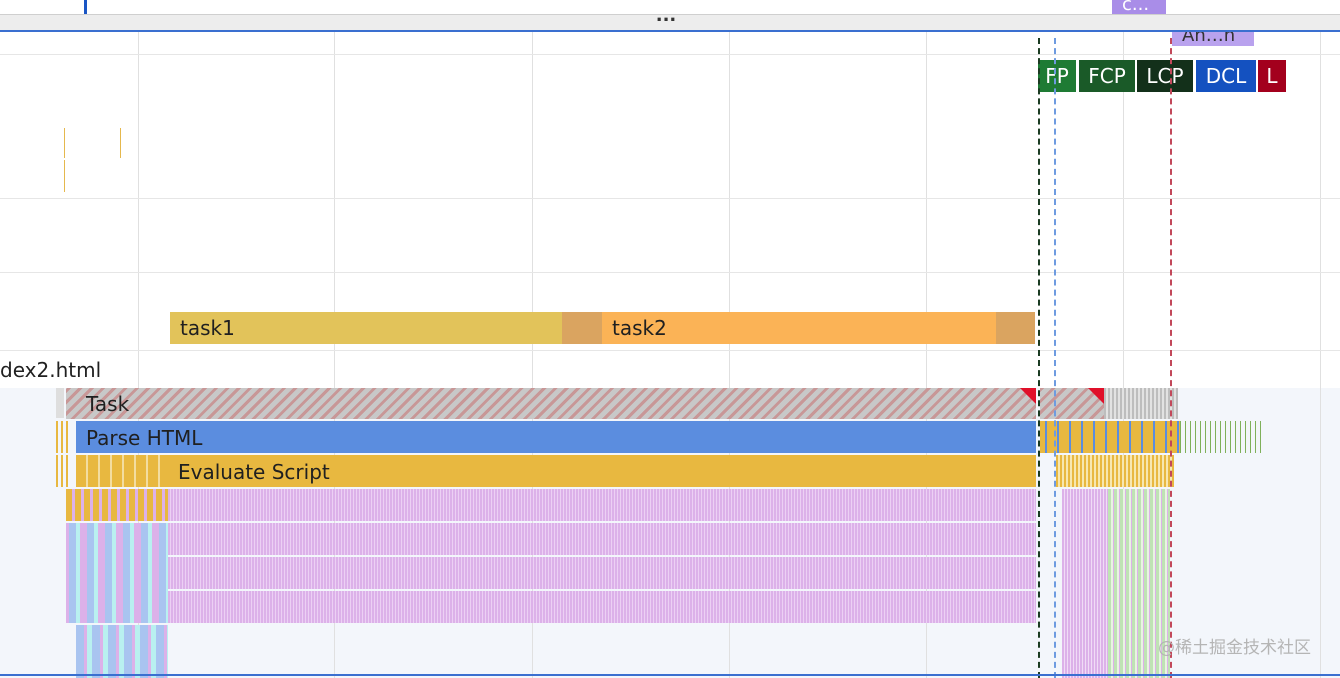  I want to click on parse-html-label: Parse HTML, so click(144, 438).